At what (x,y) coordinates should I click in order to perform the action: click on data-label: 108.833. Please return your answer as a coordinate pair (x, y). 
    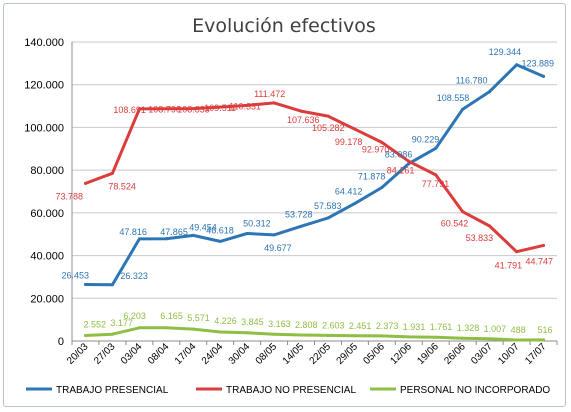
    Looking at the image, I should click on (193, 110).